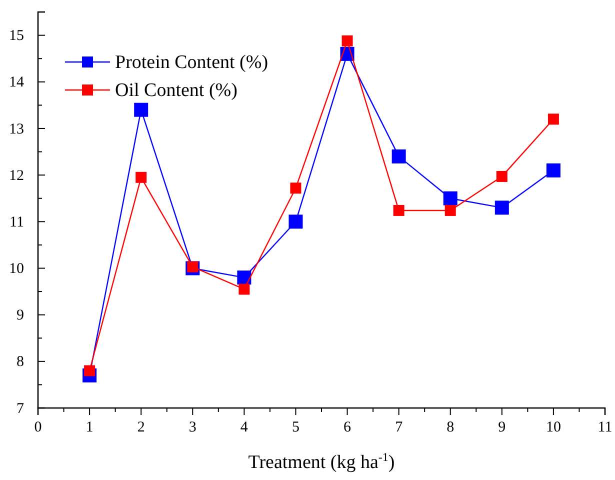 The width and height of the screenshot is (615, 480). Describe the element at coordinates (141, 428) in the screenshot. I see `x-tick-label: 2` at that location.